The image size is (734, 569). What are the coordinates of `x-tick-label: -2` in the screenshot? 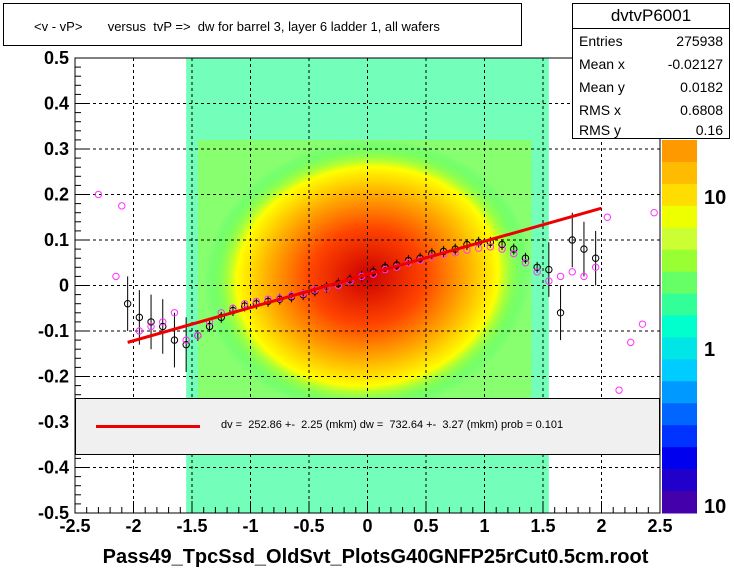 It's located at (133, 526).